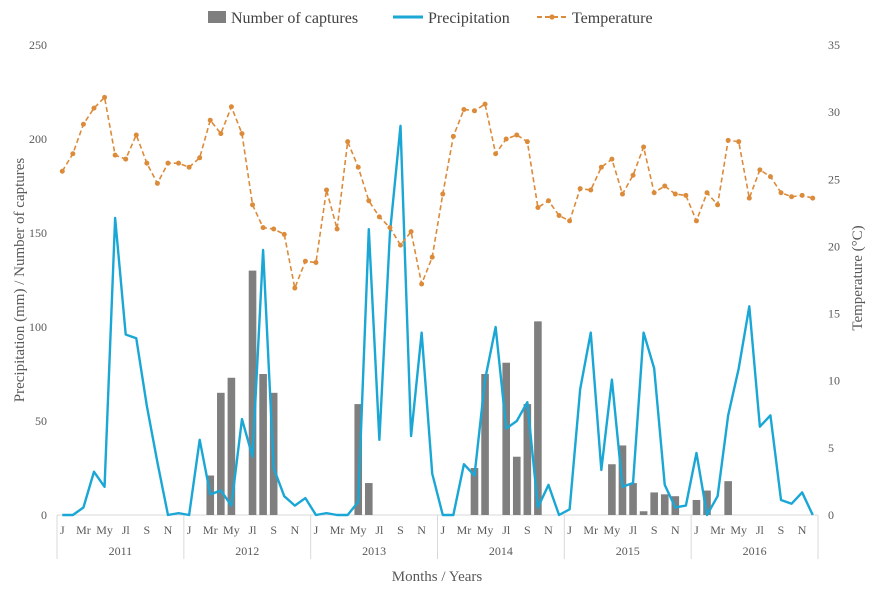 The height and width of the screenshot is (593, 873). I want to click on y-axis-right-title: Temperature (°C), so click(858, 277).